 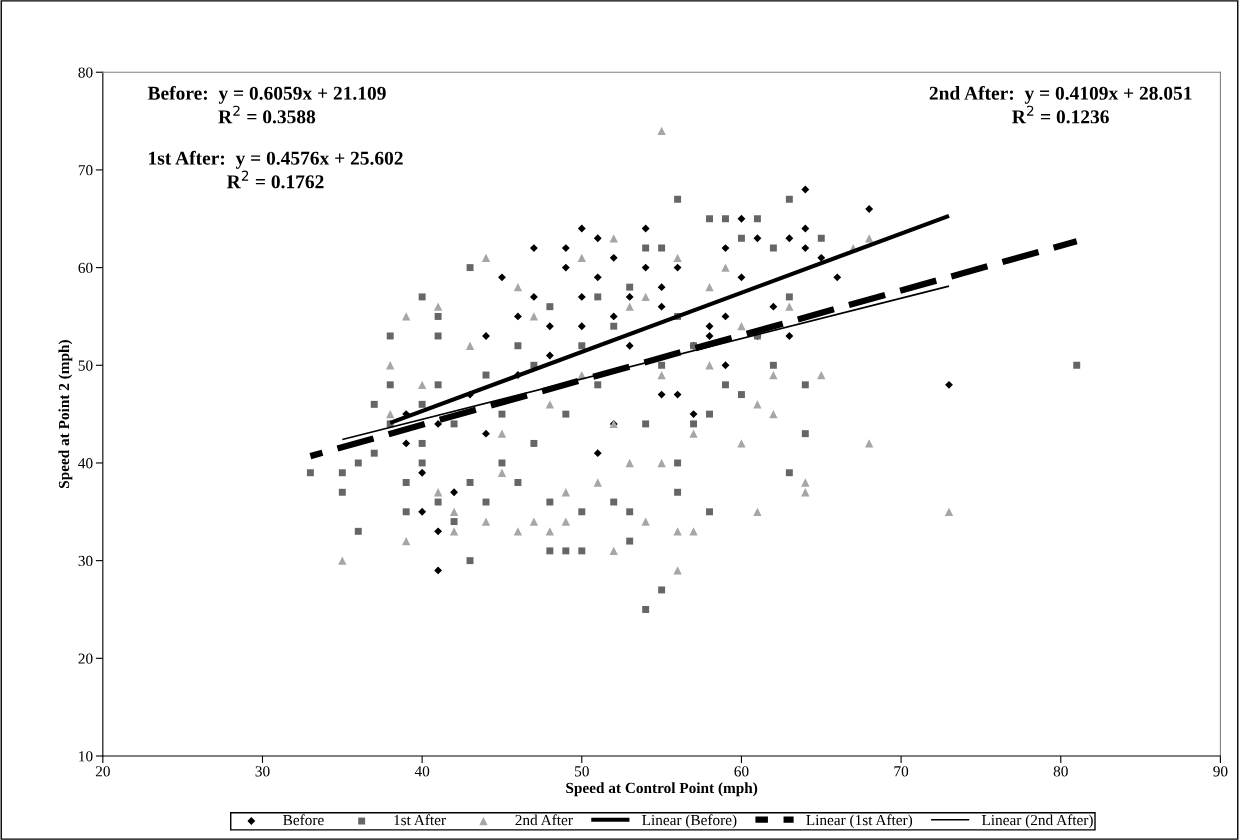 What do you see at coordinates (85, 561) in the screenshot?
I see `y-tick-label: 30` at bounding box center [85, 561].